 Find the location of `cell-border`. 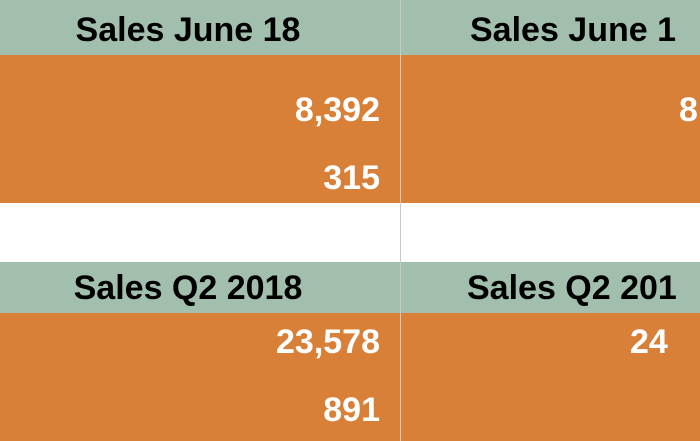

cell-border is located at coordinates (400, 220).